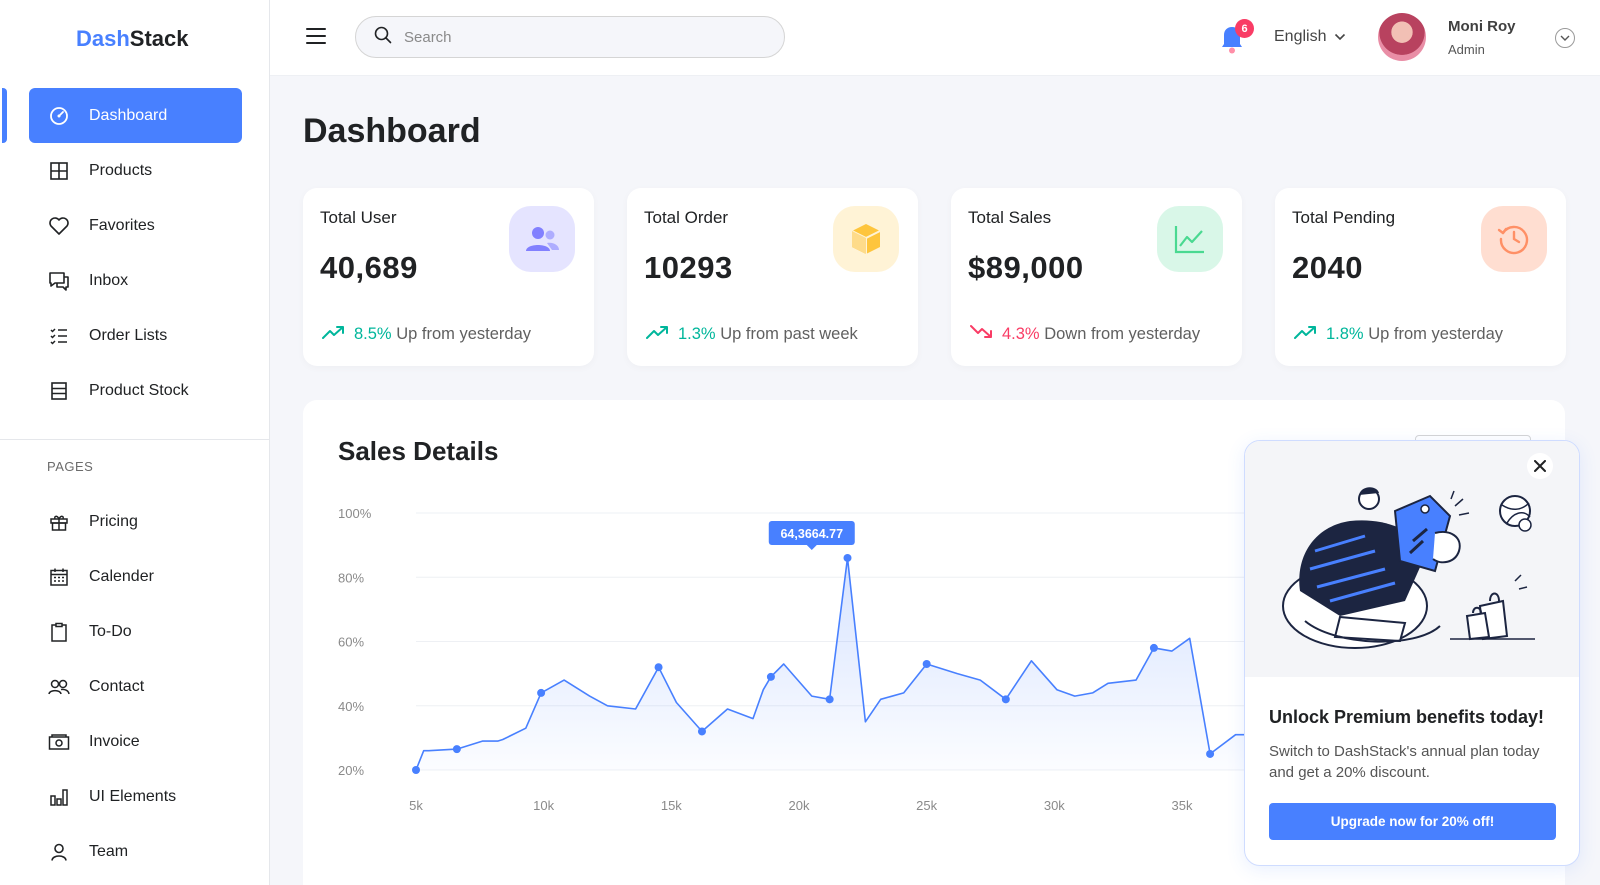 Image resolution: width=1600 pixels, height=885 pixels. Describe the element at coordinates (1412, 821) in the screenshot. I see `upgrade-button: Upgrade now for 20% off!` at that location.